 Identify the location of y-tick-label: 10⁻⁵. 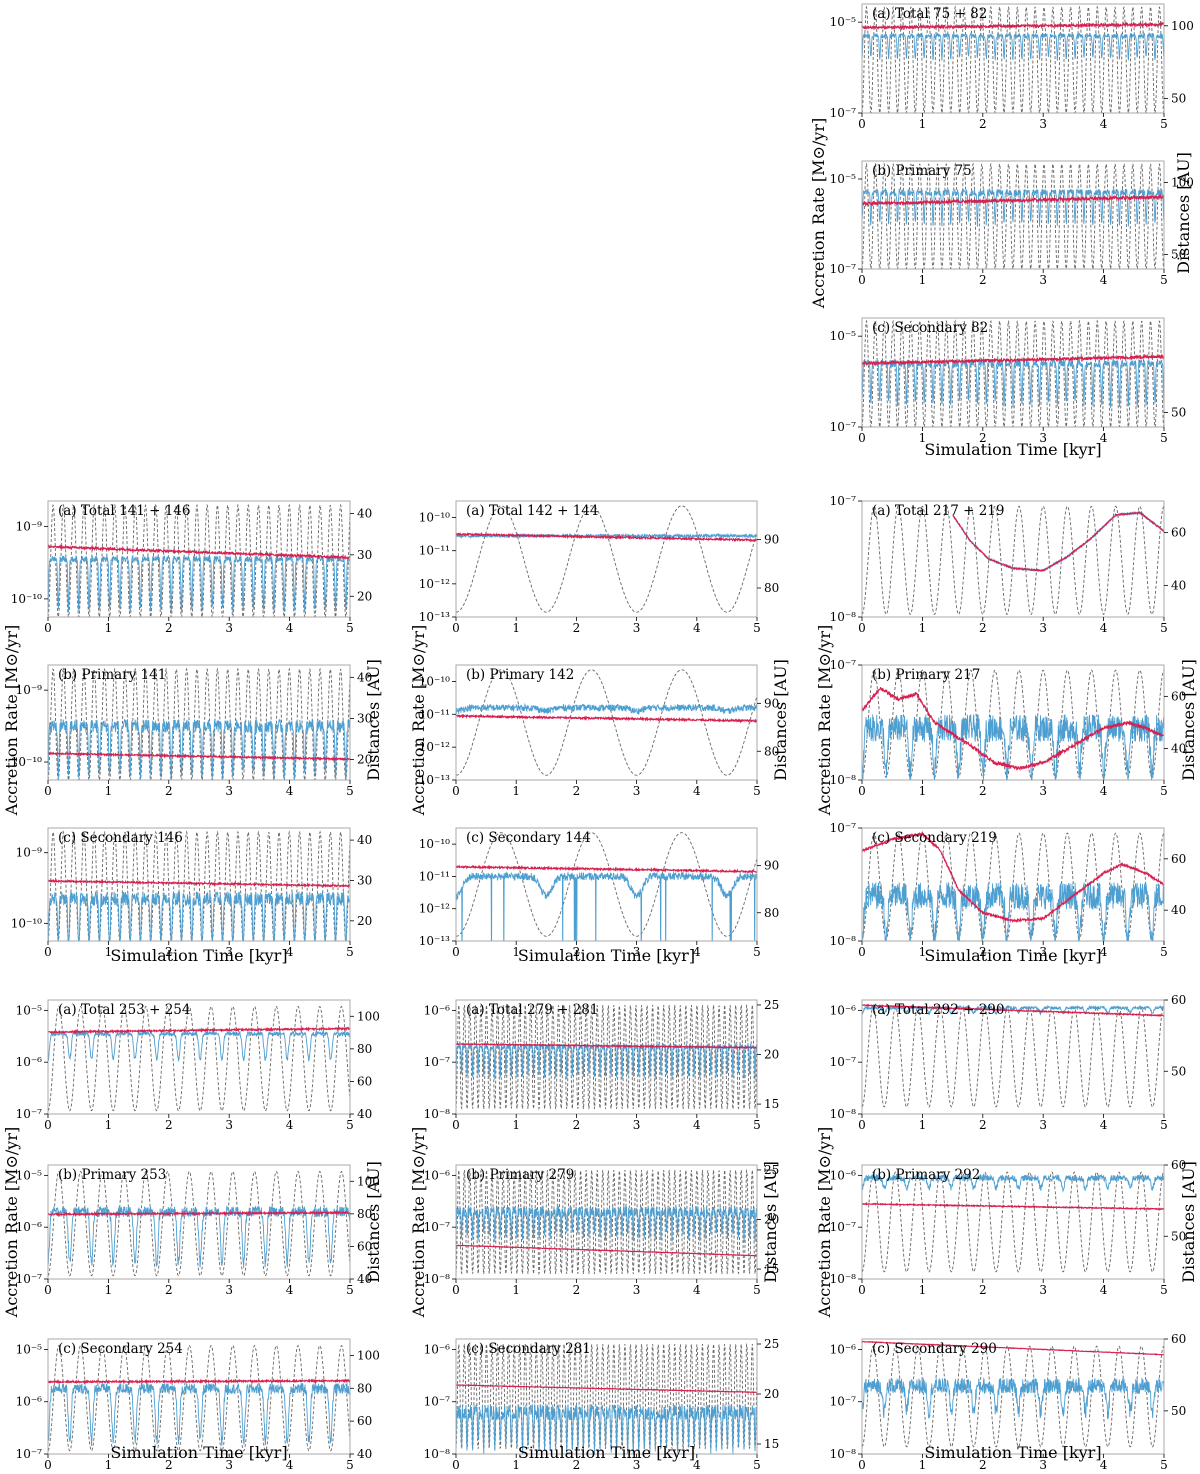
(843, 336).